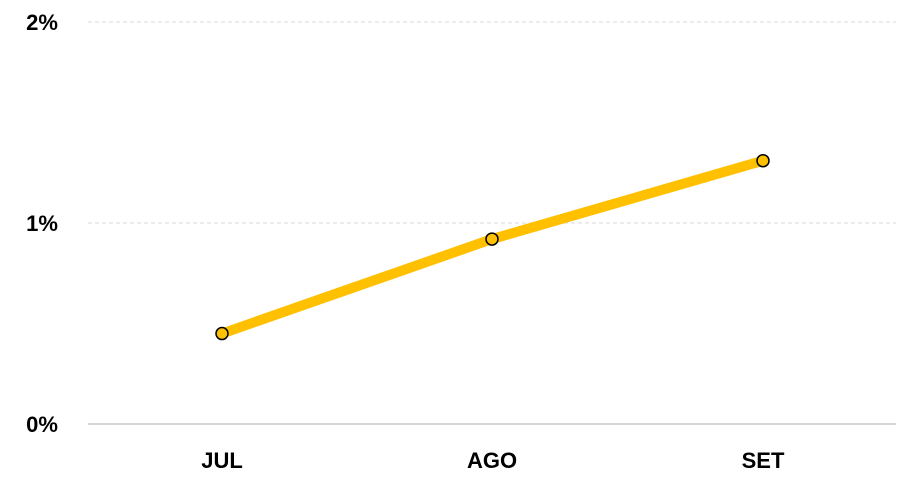  I want to click on x-tick-label: SET, so click(763, 460).